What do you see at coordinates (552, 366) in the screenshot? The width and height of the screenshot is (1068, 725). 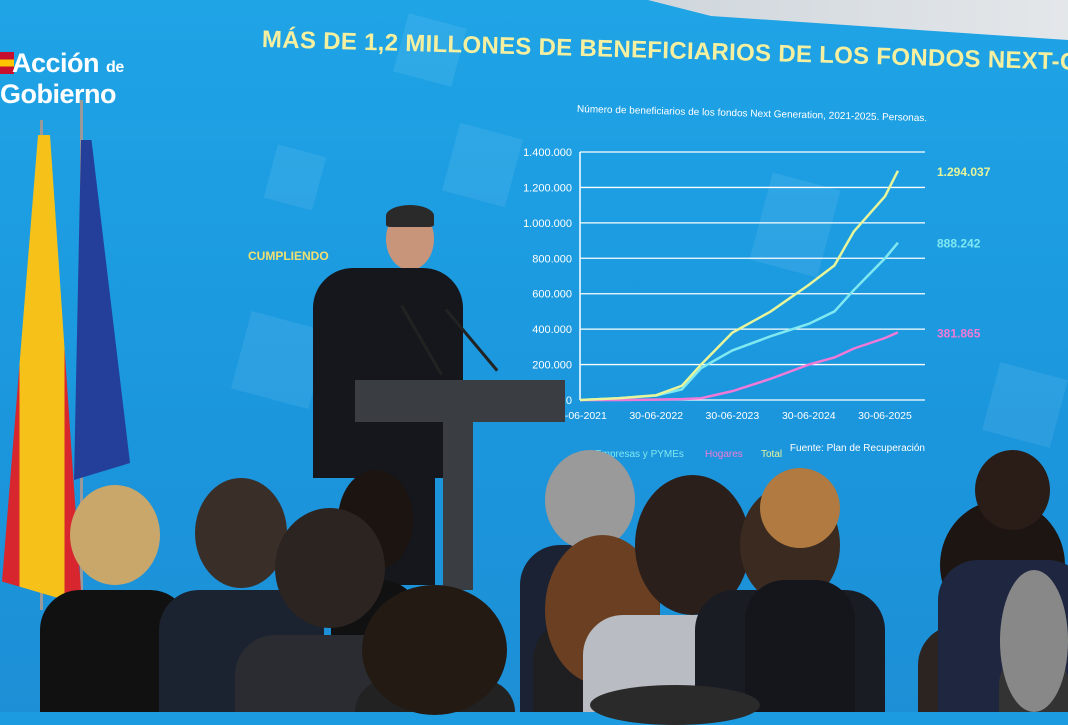 I see `y-tick-label: 200.000` at bounding box center [552, 366].